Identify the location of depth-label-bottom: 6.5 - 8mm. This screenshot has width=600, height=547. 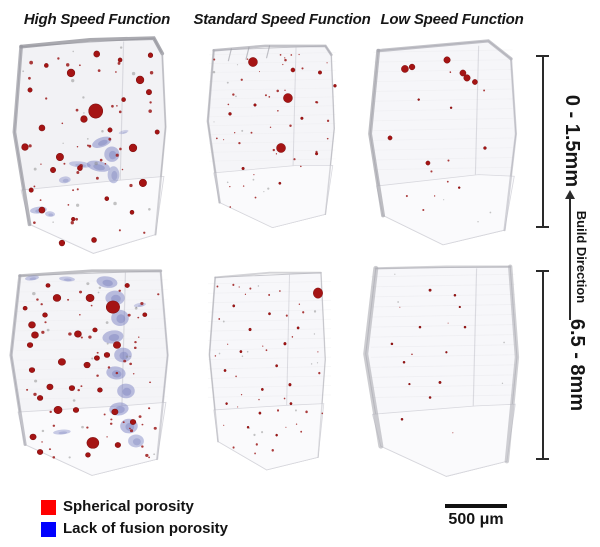
(577, 365).